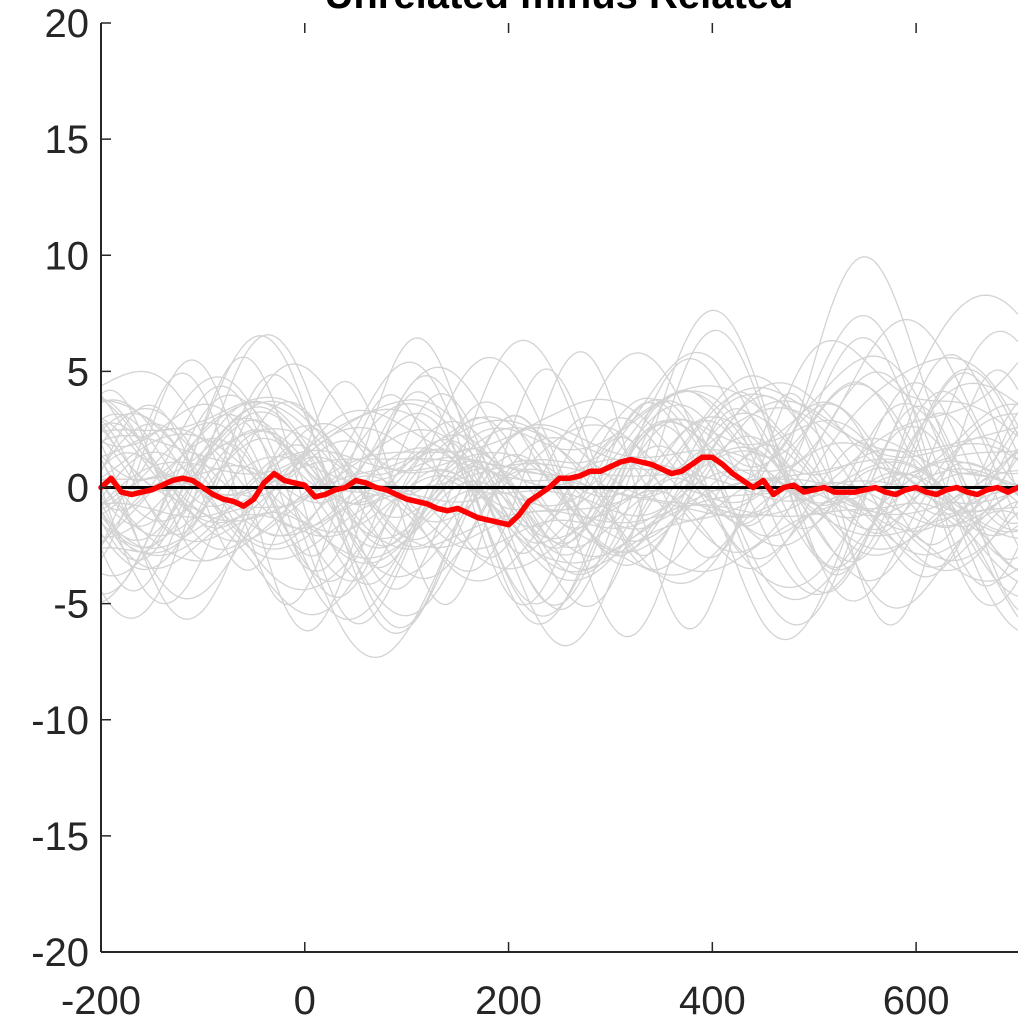 The width and height of the screenshot is (1018, 1020). Describe the element at coordinates (101, 999) in the screenshot. I see `x-tick-label: -200` at that location.